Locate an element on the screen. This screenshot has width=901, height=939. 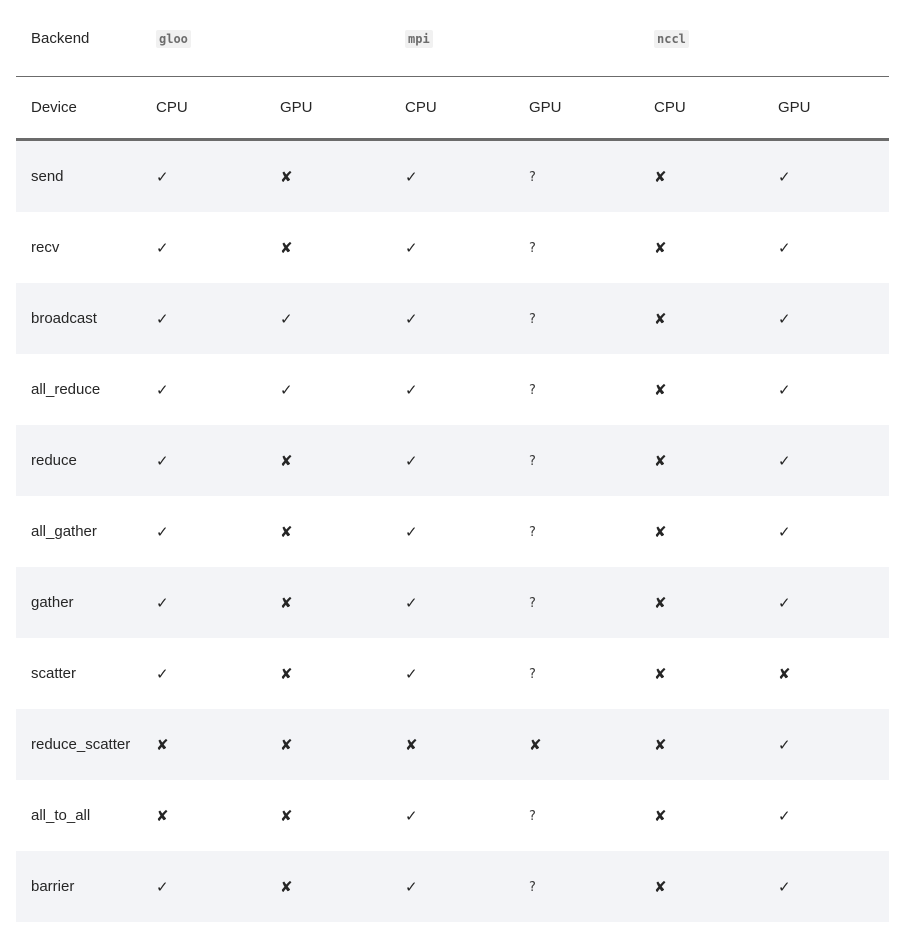
table-row: all_reduce ✓ ✓ ✓? ✘ ✓ is located at coordinates (452, 389).